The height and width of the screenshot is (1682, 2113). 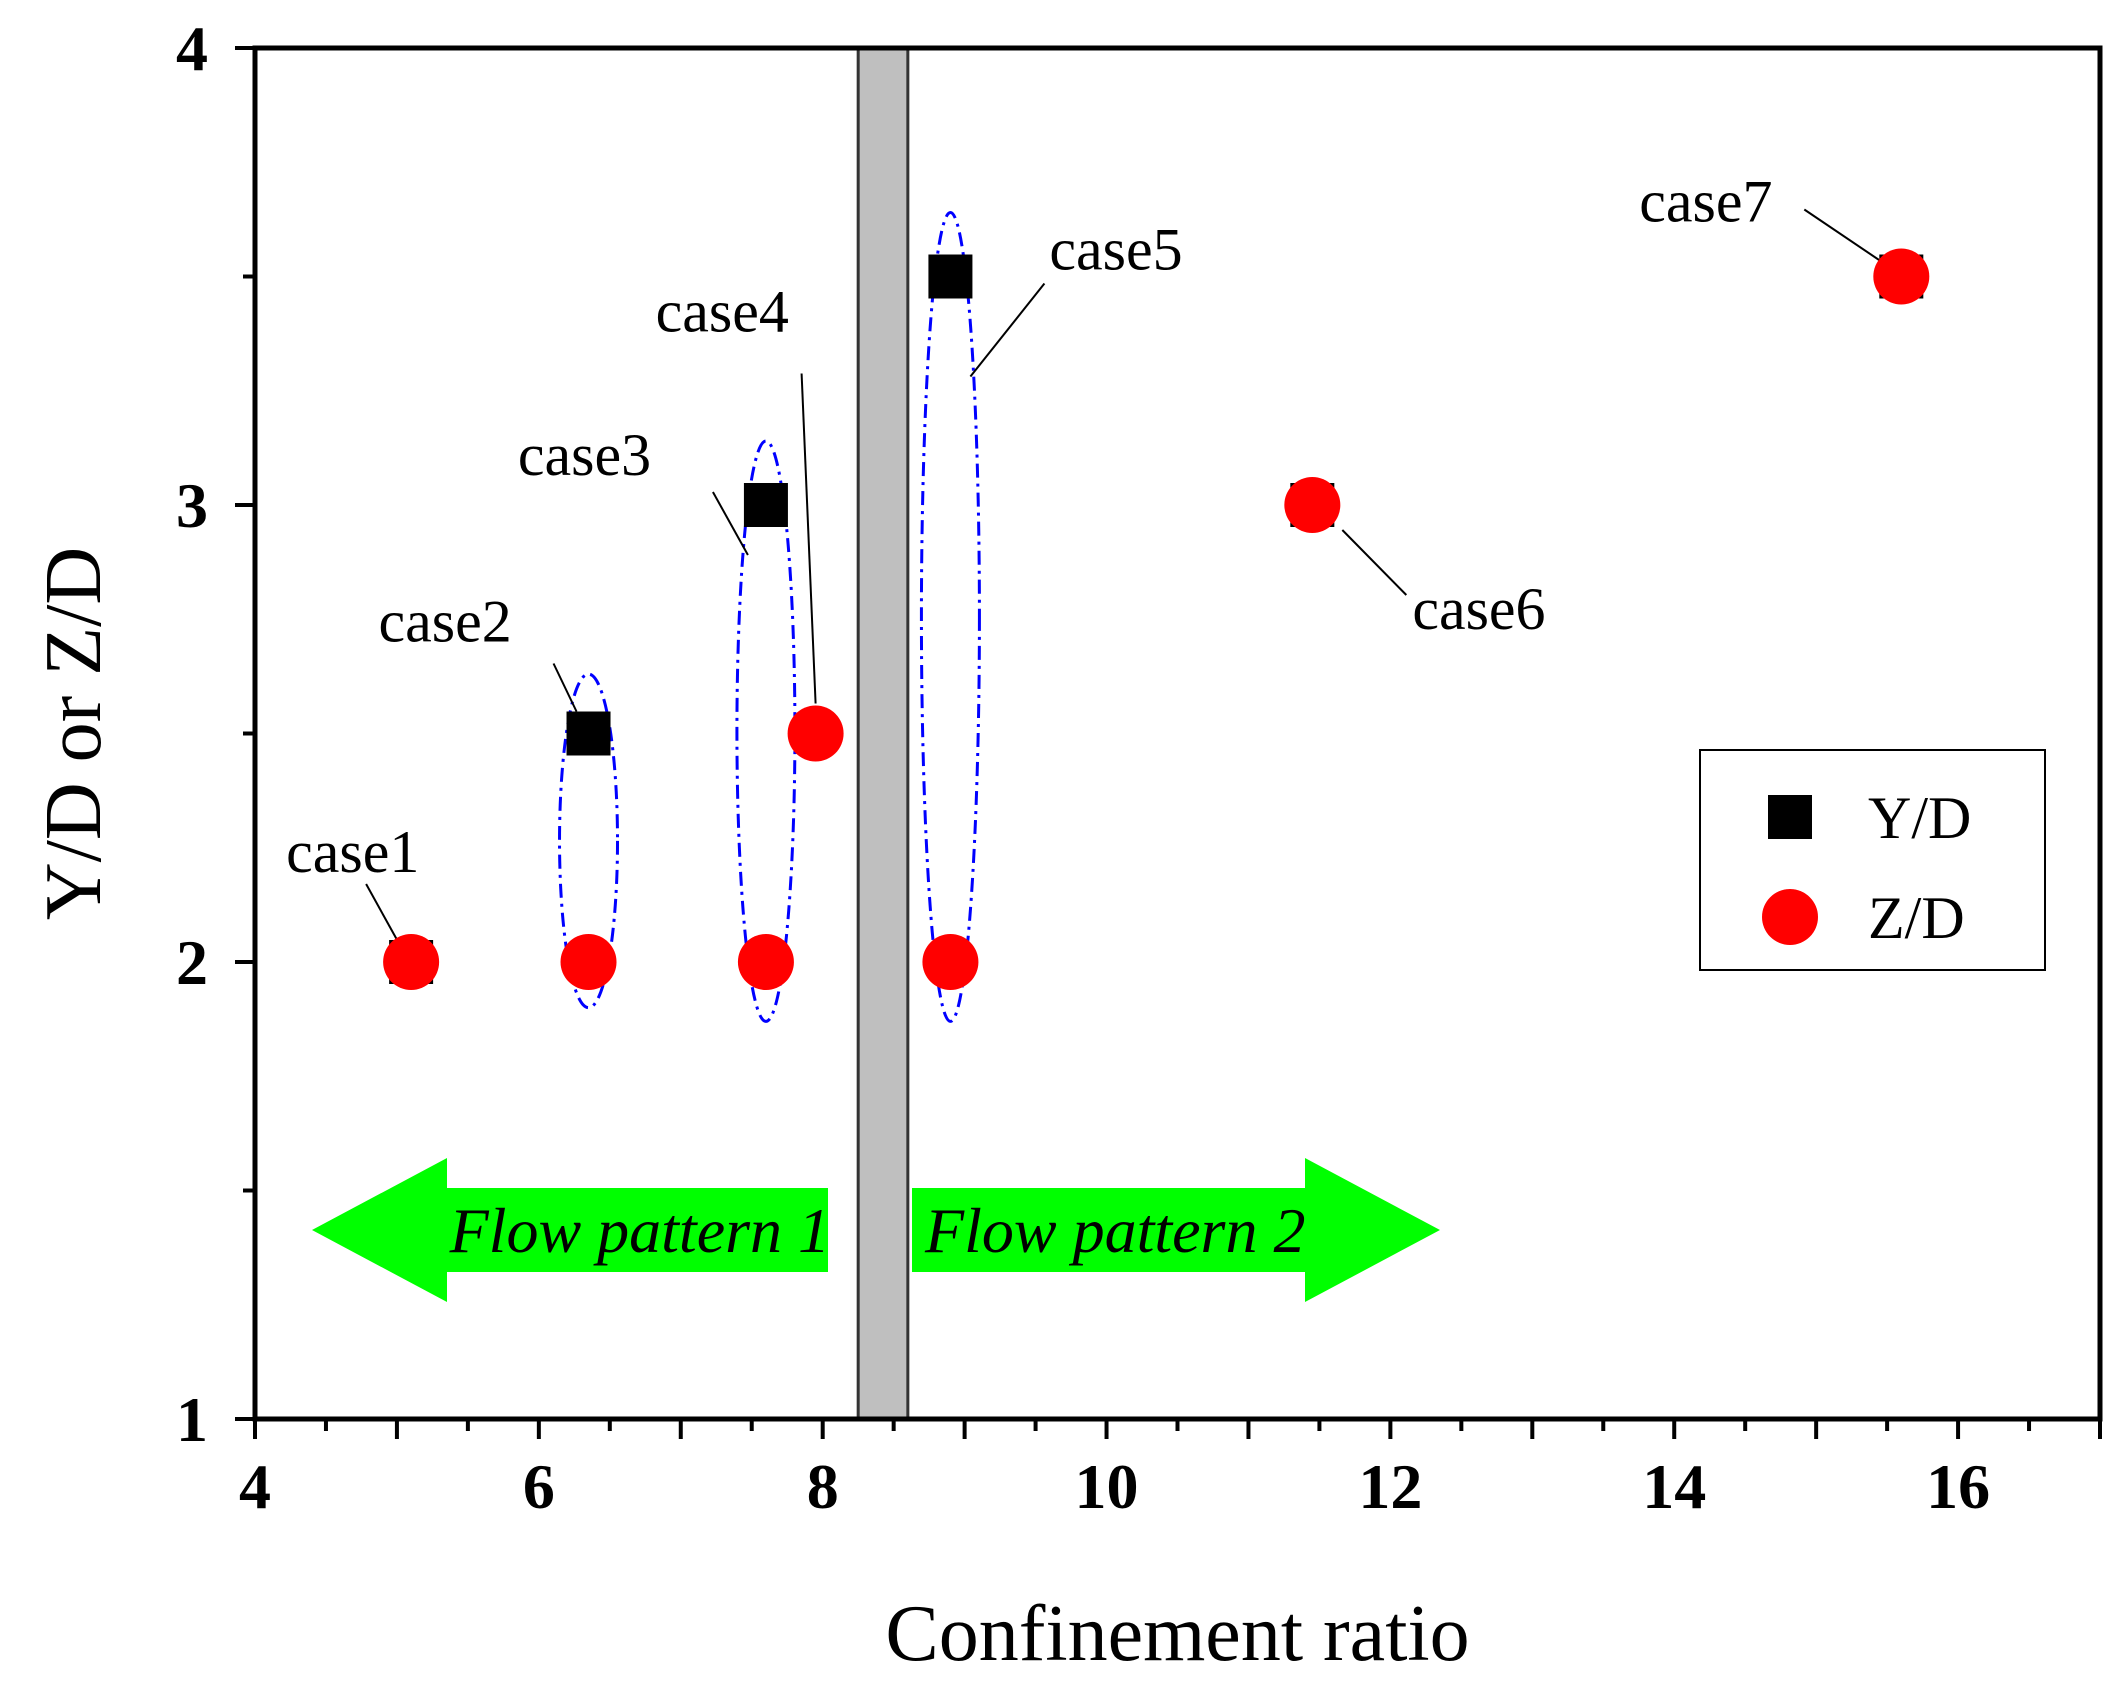 What do you see at coordinates (1705, 202) in the screenshot?
I see `case7-label: case7` at bounding box center [1705, 202].